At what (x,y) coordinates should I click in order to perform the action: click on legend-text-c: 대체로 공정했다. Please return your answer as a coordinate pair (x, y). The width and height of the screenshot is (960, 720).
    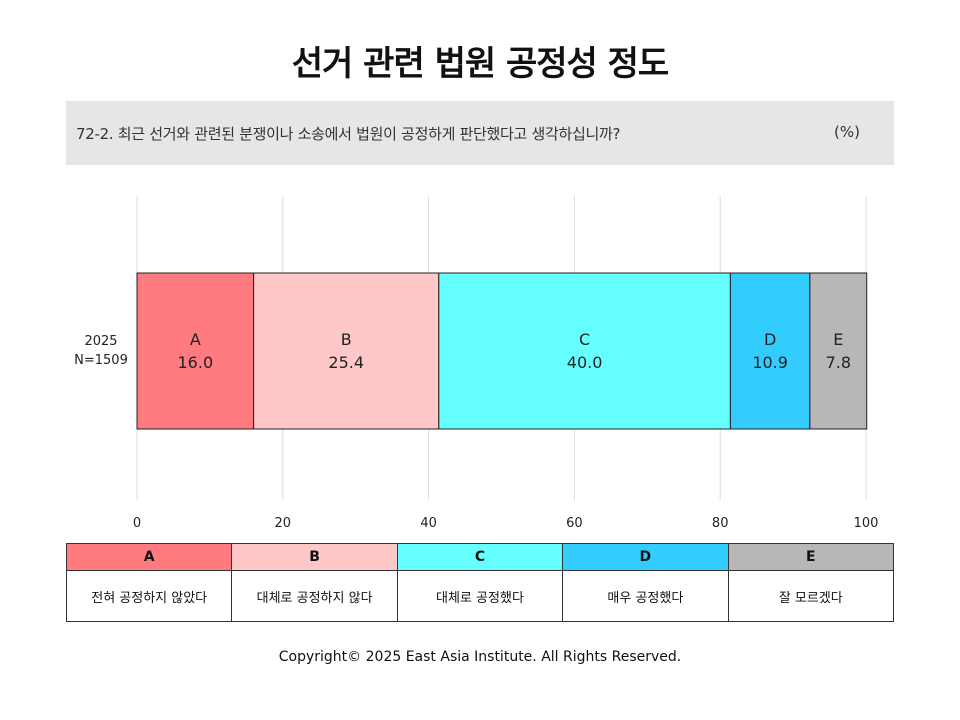
    Looking at the image, I should click on (480, 596).